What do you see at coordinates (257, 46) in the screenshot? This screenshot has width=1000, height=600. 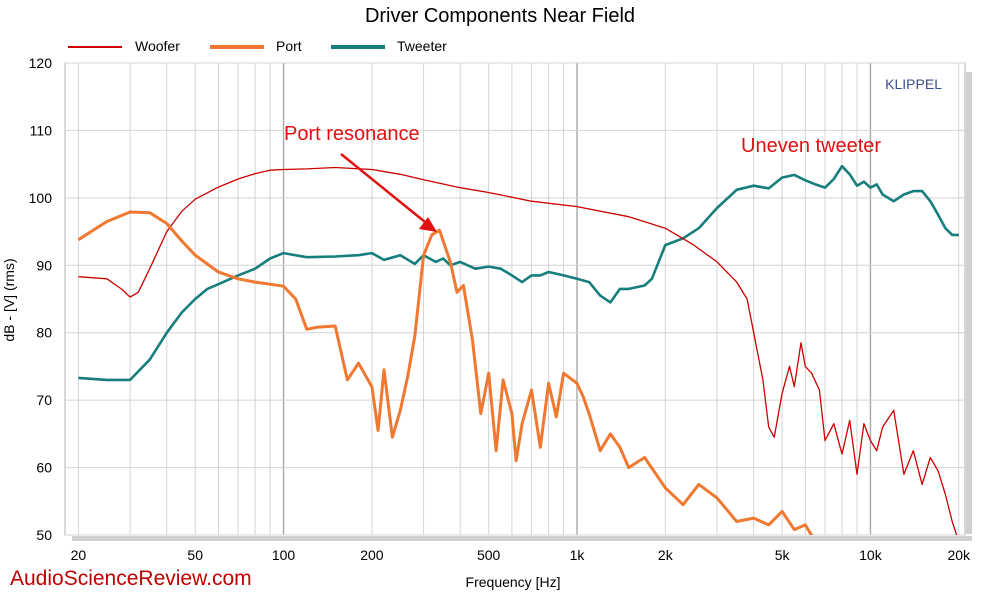 I see `legend: Woofer Port Tweeter` at bounding box center [257, 46].